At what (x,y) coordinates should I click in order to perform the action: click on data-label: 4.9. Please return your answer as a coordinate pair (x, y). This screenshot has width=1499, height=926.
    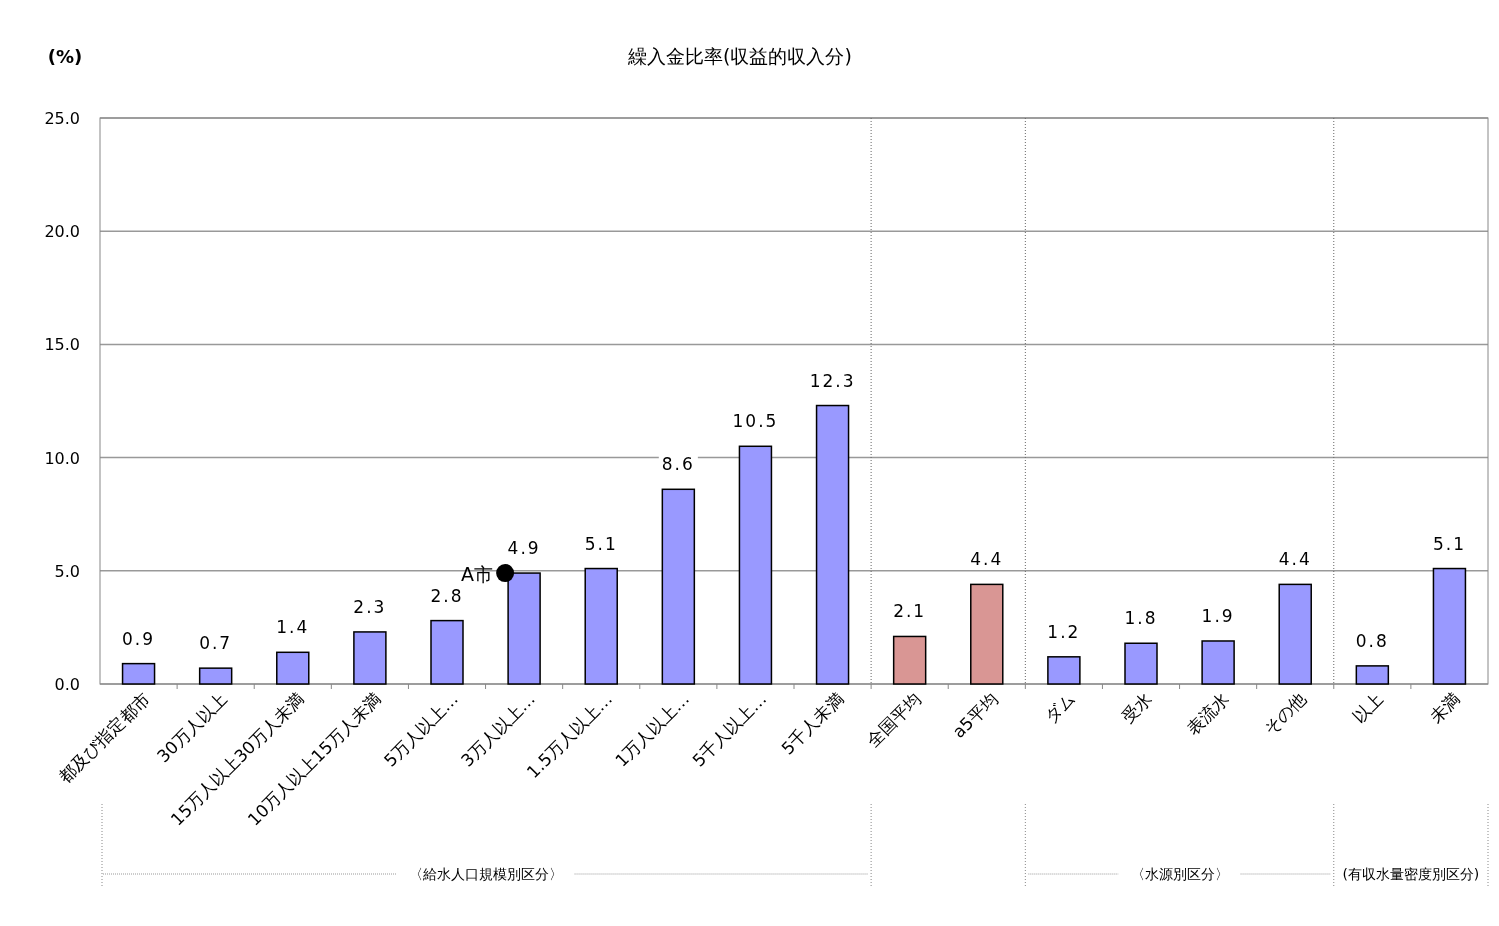
    Looking at the image, I should click on (524, 548).